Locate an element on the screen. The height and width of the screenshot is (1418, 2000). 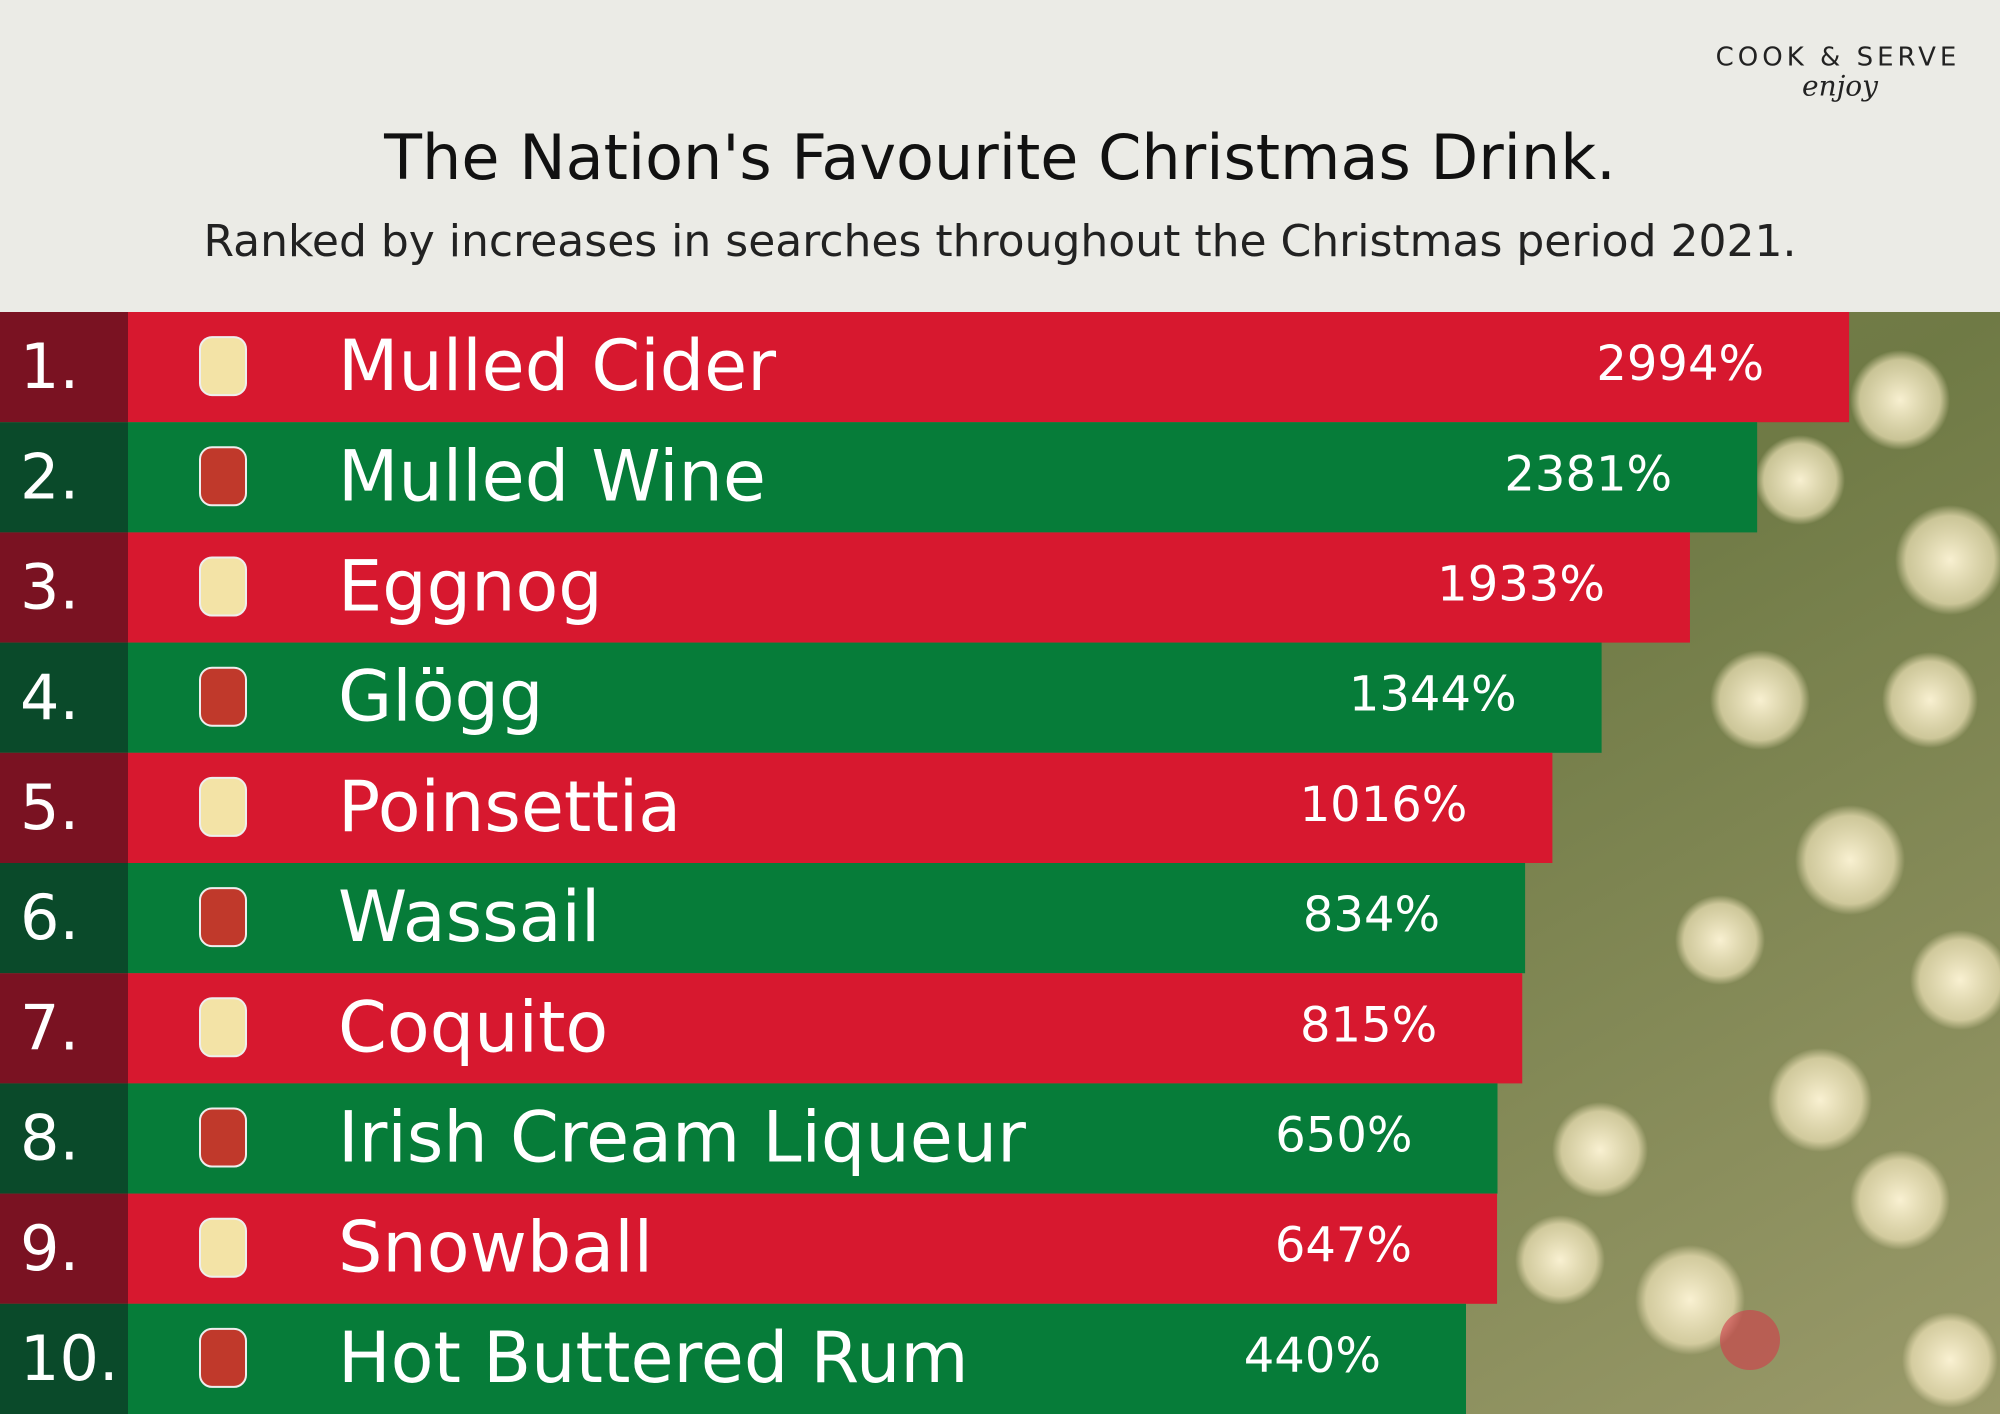
value-label: 1933% is located at coordinates (1521, 585).